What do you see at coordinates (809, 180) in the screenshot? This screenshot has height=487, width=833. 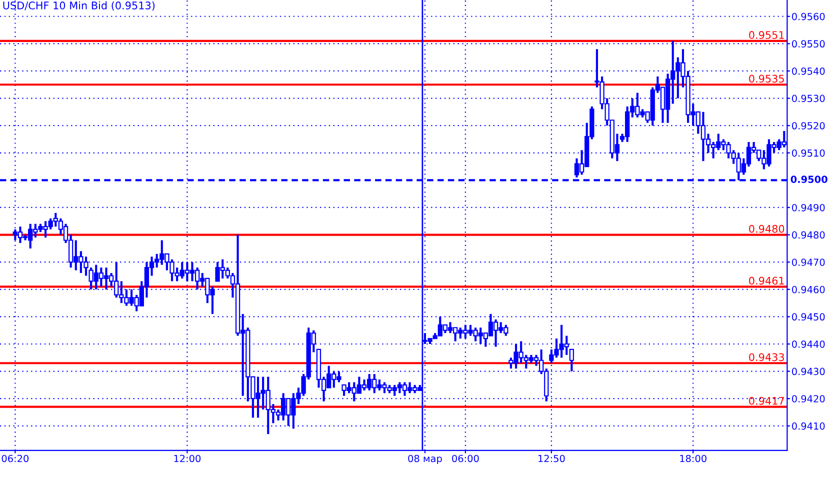 I see `ref-line-label: 0.9500` at bounding box center [809, 180].